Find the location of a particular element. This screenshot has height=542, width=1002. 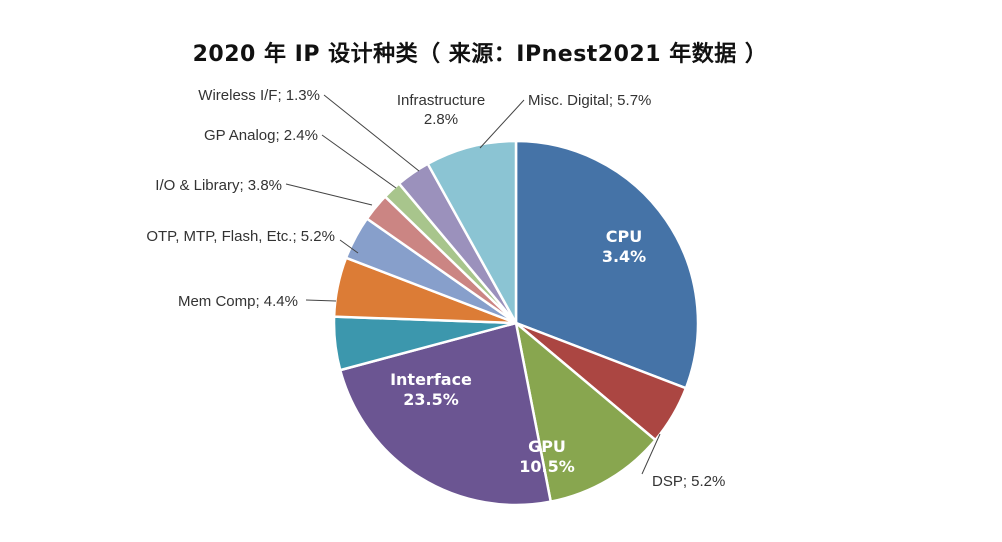

slice-label-infrastructure: Infrastructure is located at coordinates (441, 100).